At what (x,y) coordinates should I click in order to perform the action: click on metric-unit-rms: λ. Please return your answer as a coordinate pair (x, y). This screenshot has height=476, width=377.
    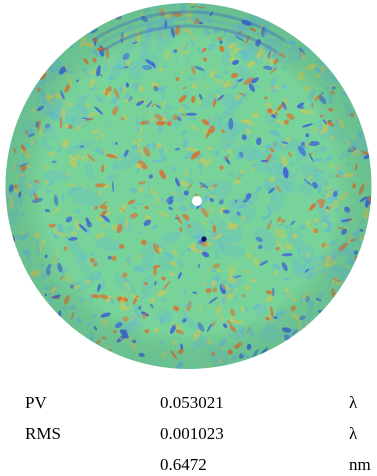
    Looking at the image, I should click on (353, 433).